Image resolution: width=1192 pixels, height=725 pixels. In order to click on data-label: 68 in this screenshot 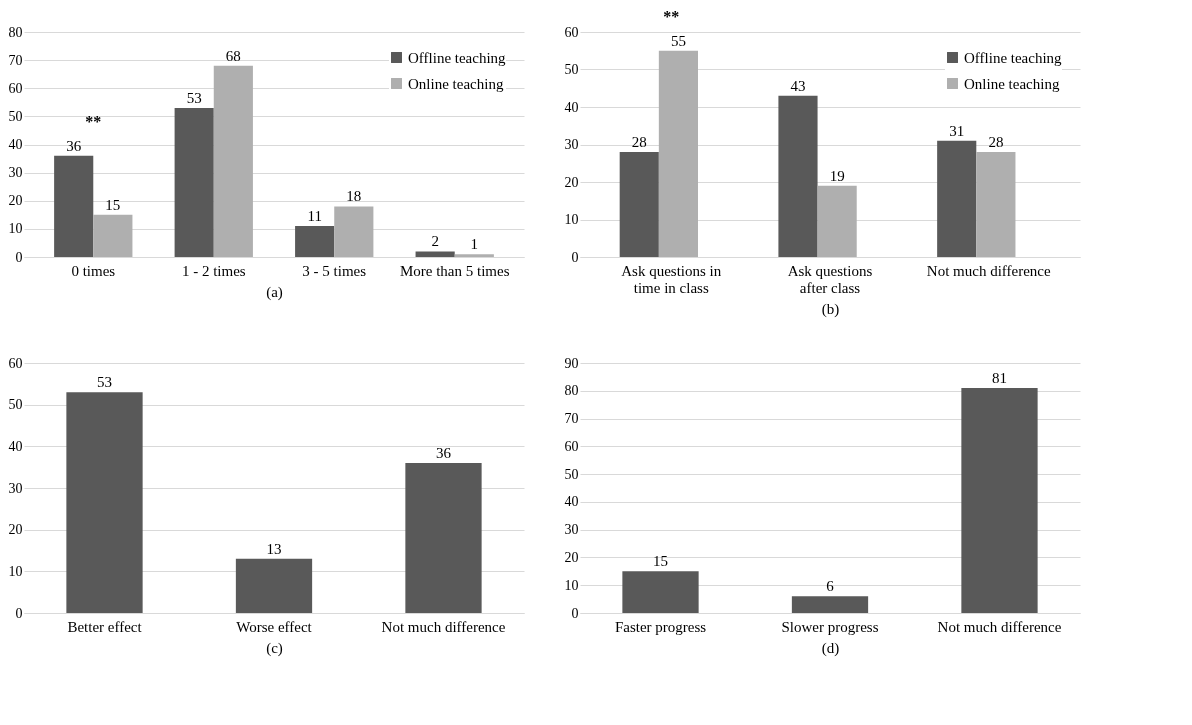, I will do `click(233, 55)`.